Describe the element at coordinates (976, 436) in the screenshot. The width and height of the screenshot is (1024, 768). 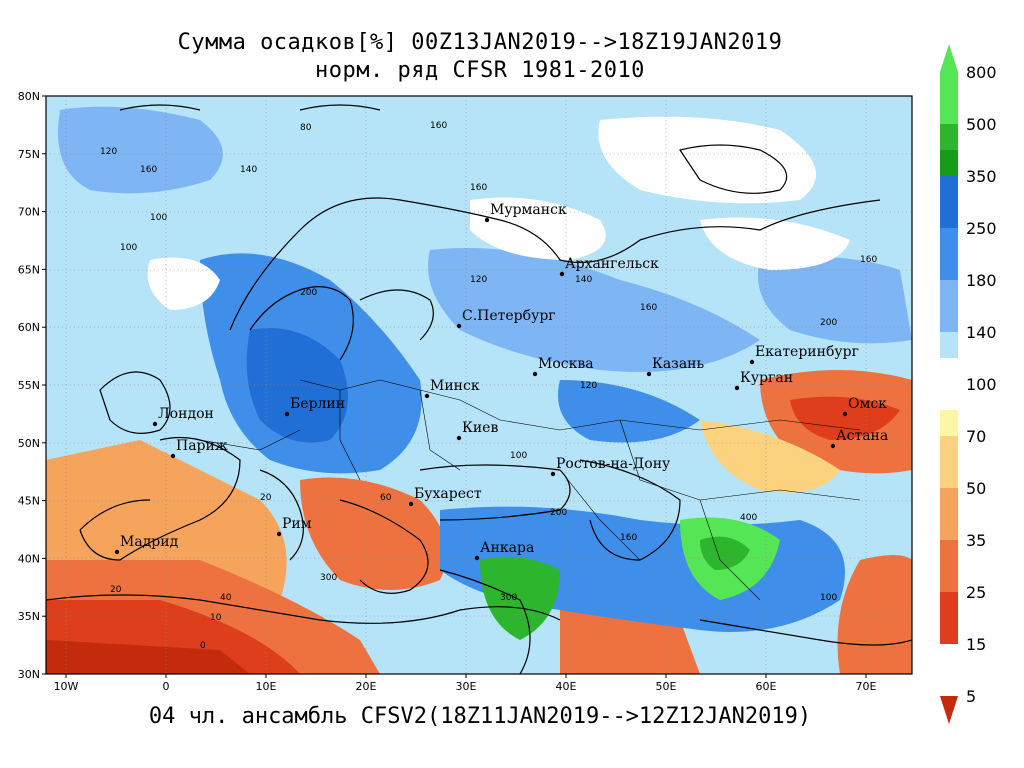
I see `colorbar-label: 70` at that location.